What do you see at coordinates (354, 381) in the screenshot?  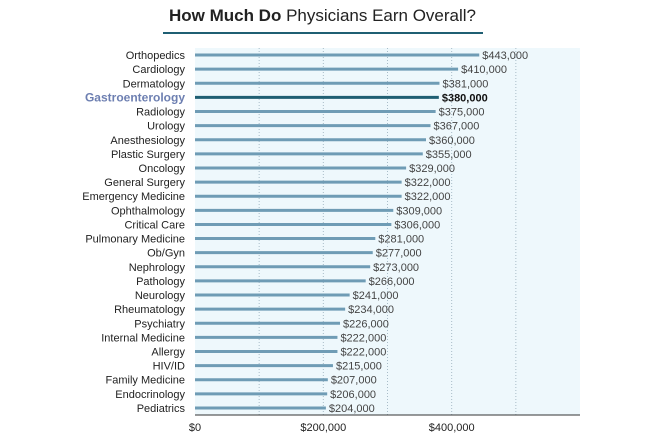 I see `value-label: $207,000` at bounding box center [354, 381].